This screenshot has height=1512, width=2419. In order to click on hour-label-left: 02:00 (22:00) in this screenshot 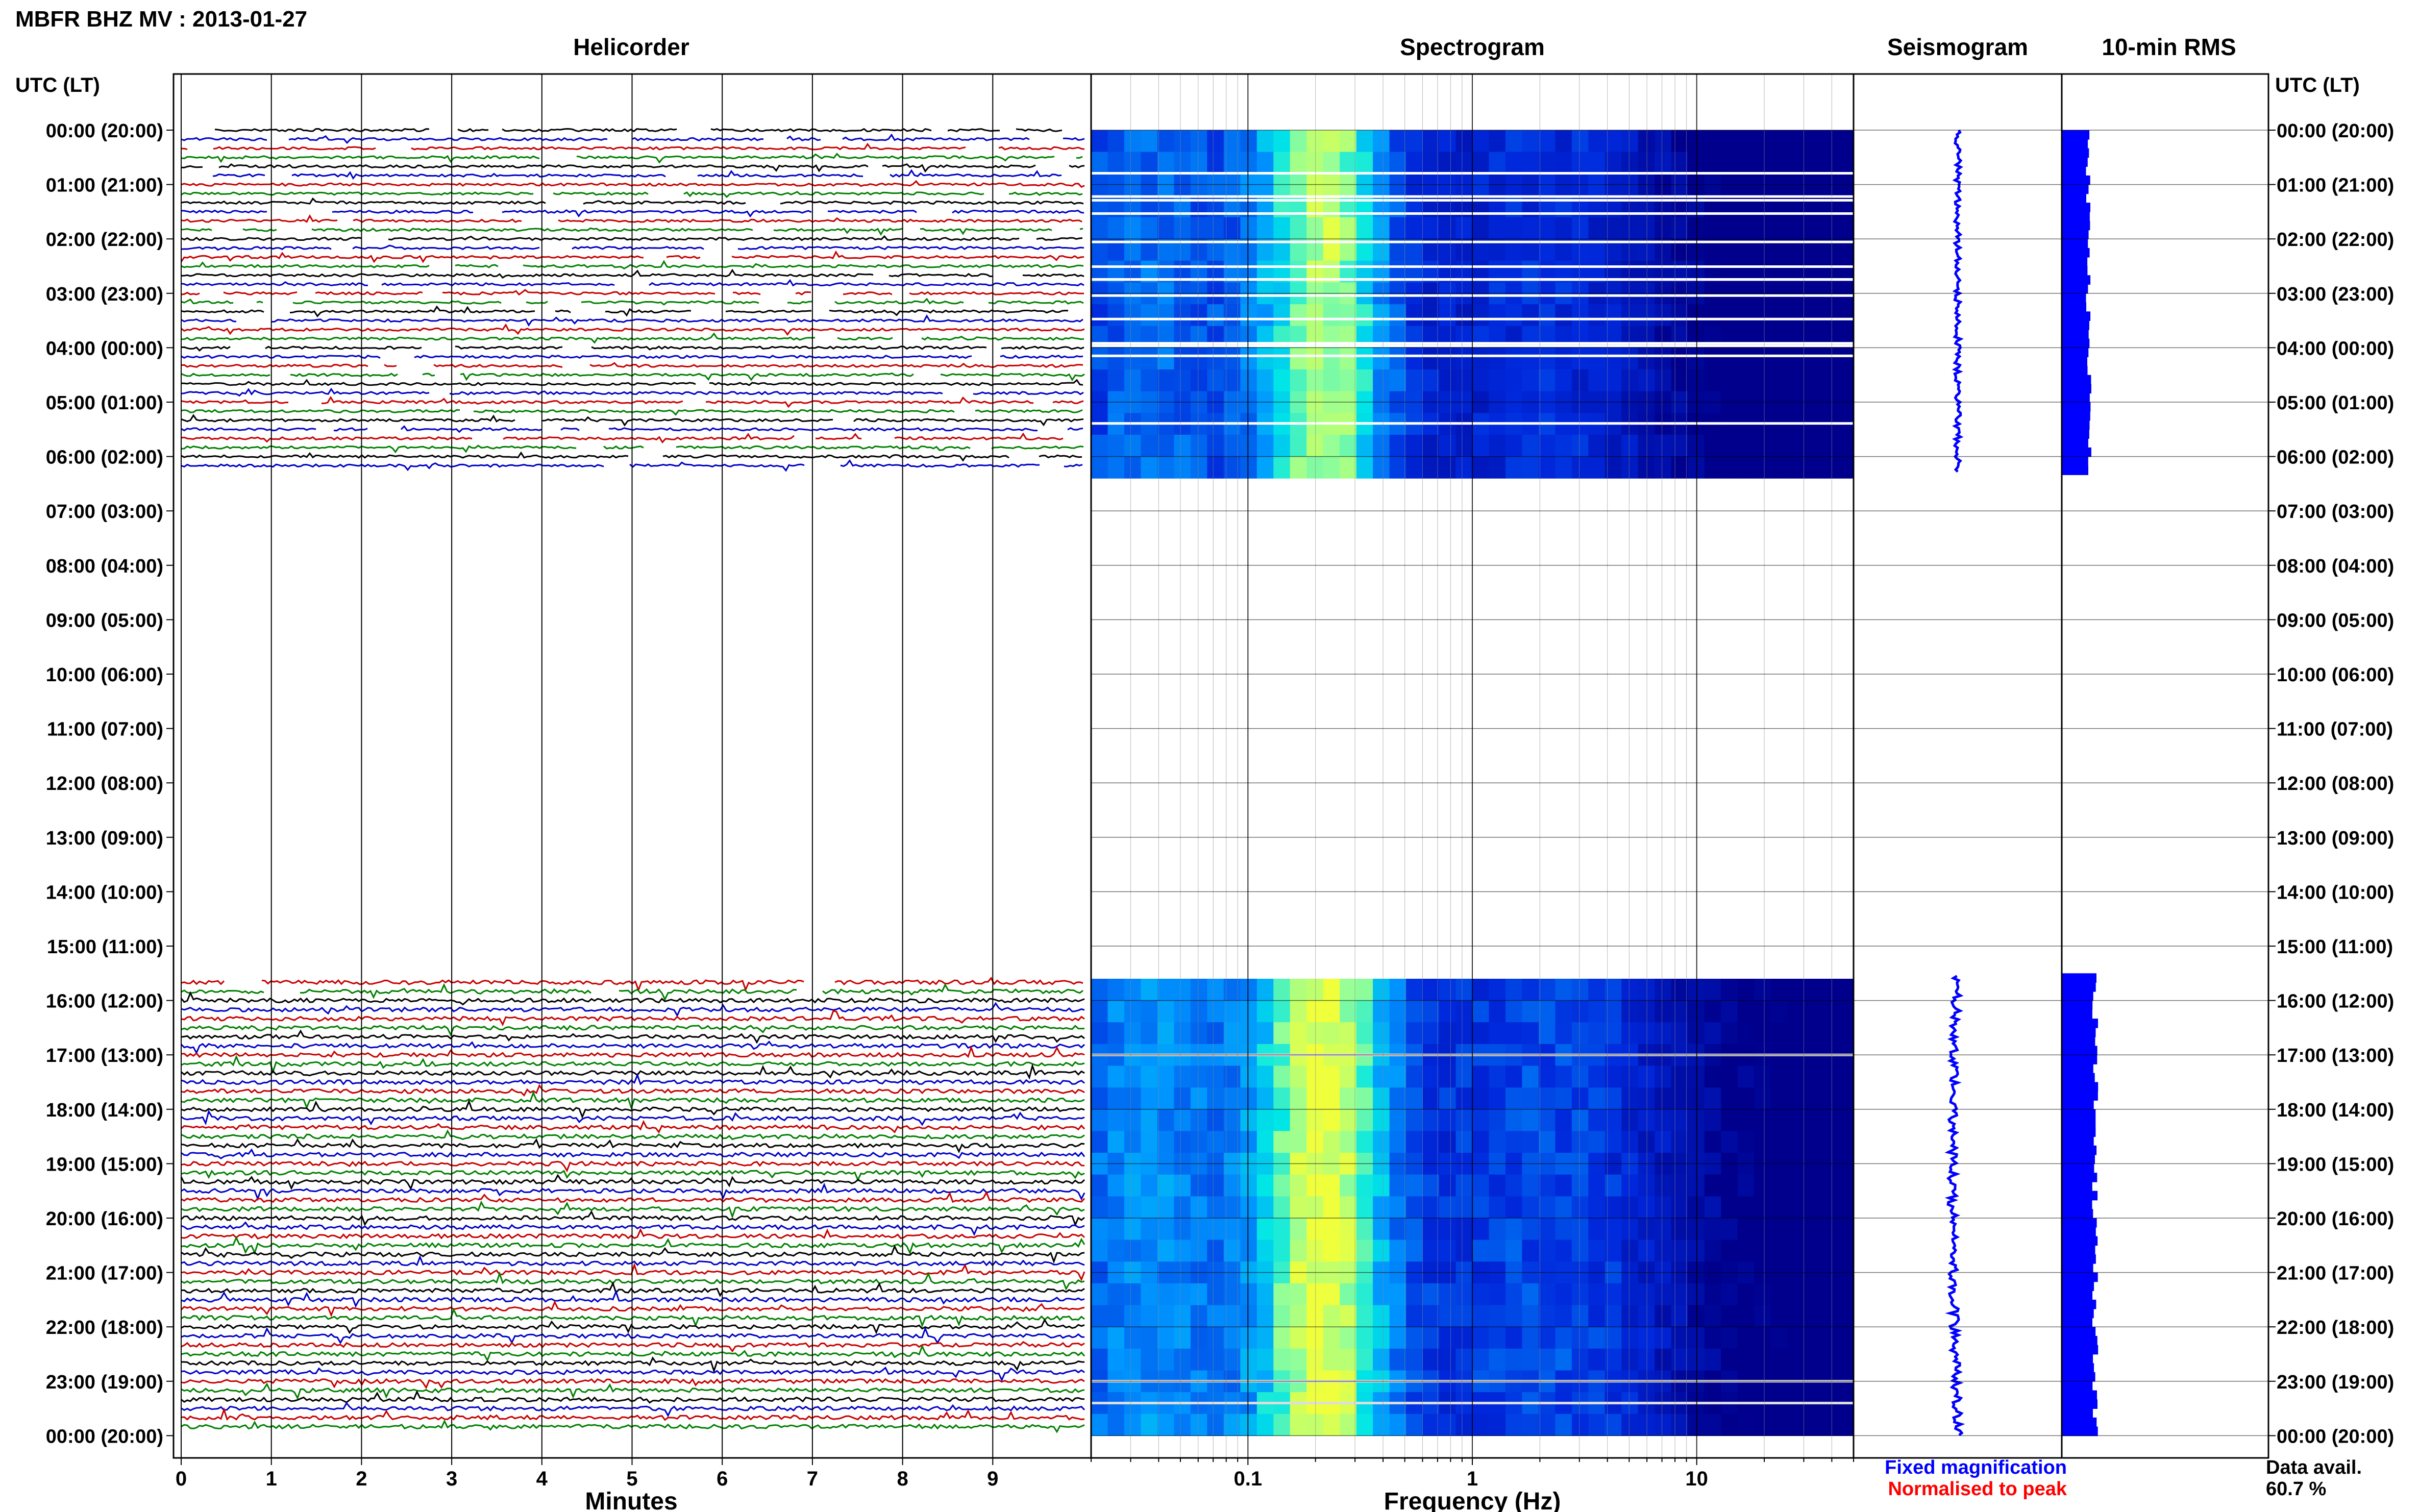, I will do `click(104, 240)`.